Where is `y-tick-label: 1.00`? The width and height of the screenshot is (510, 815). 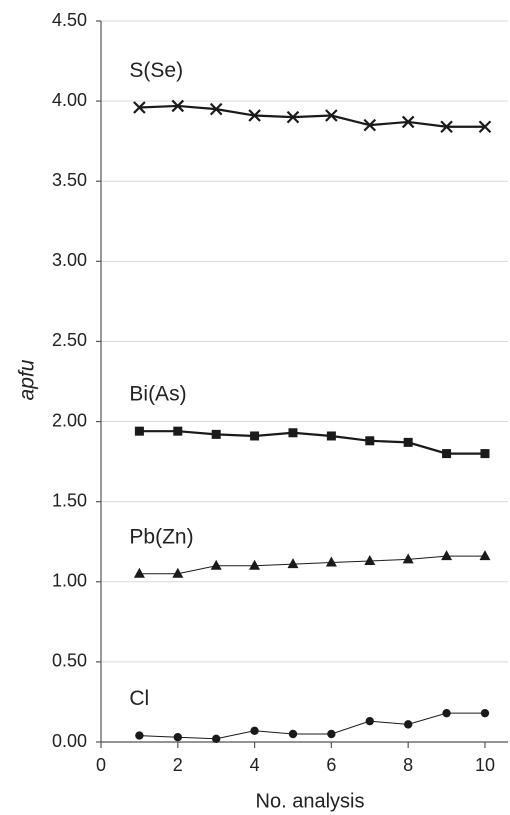
y-tick-label: 1.00 is located at coordinates (69, 581).